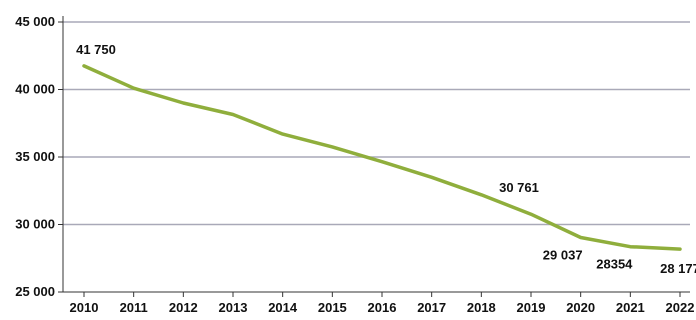  What do you see at coordinates (630, 307) in the screenshot?
I see `x-tick-label: 2021` at bounding box center [630, 307].